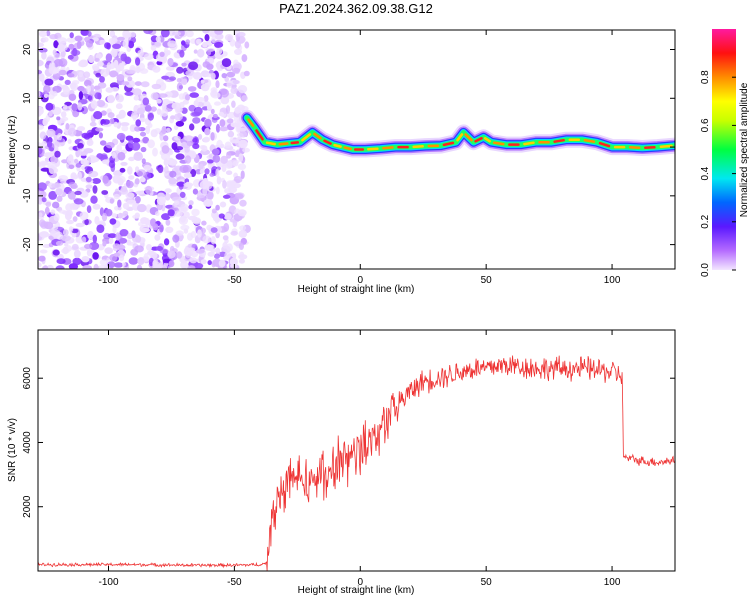 Image resolution: width=750 pixels, height=600 pixels. Describe the element at coordinates (360, 582) in the screenshot. I see `x-tick-label: 0` at that location.